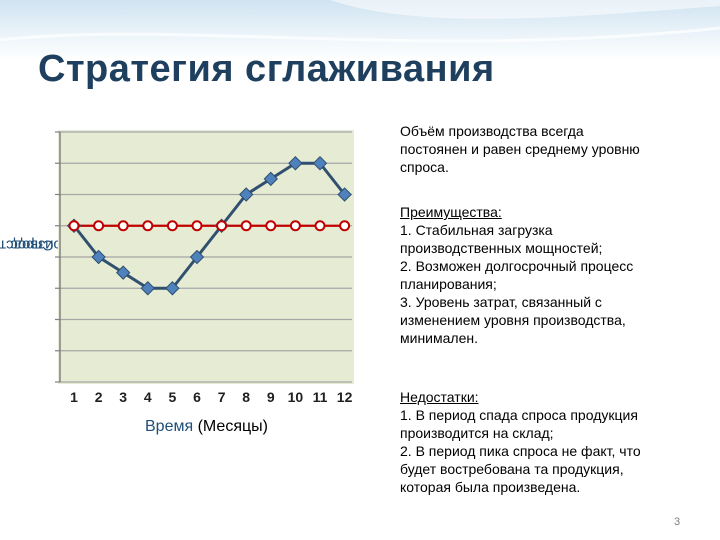 The width and height of the screenshot is (720, 540). Describe the element at coordinates (148, 397) in the screenshot. I see `x-tick-label: 4` at that location.